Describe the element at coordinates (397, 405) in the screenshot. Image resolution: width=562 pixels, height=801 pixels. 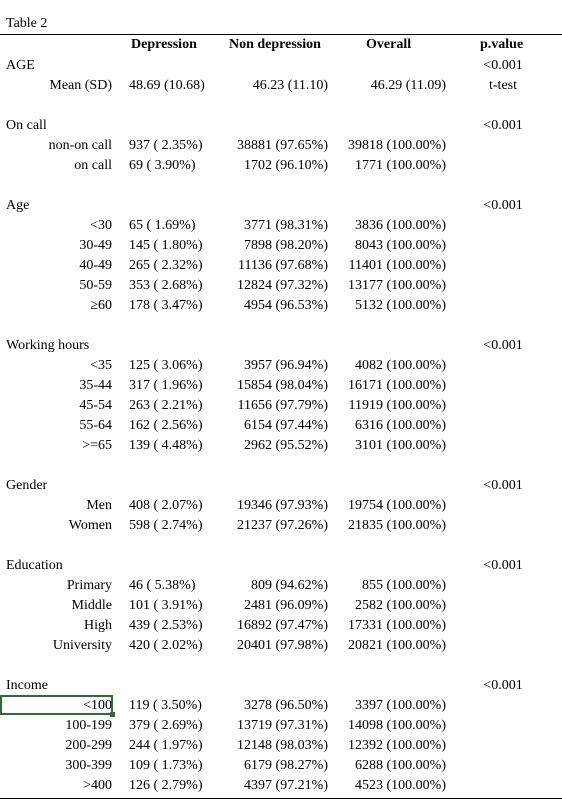
I see `cell-overall: 11919 (100.00%)` at that location.